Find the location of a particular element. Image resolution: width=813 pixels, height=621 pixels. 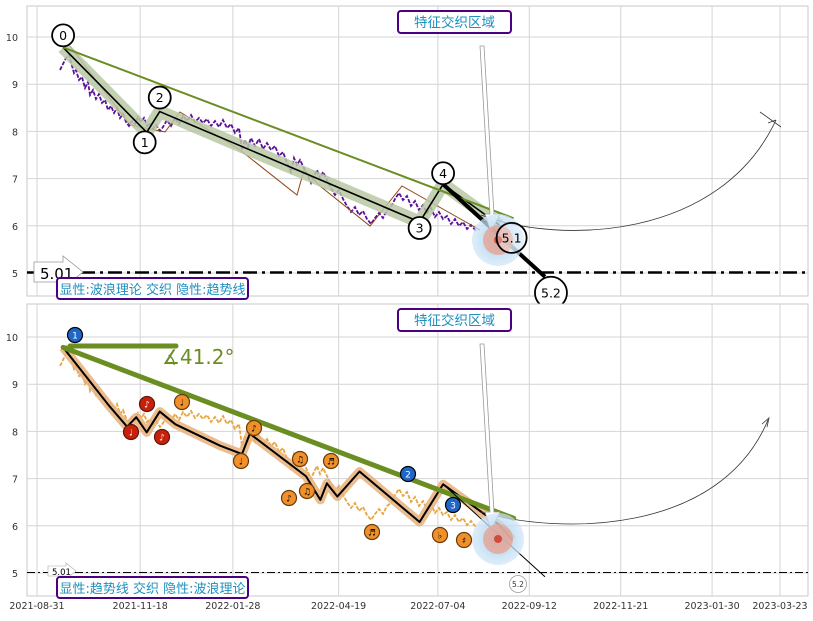

top-region-label-box: 特征交织区域 is located at coordinates (454, 22).